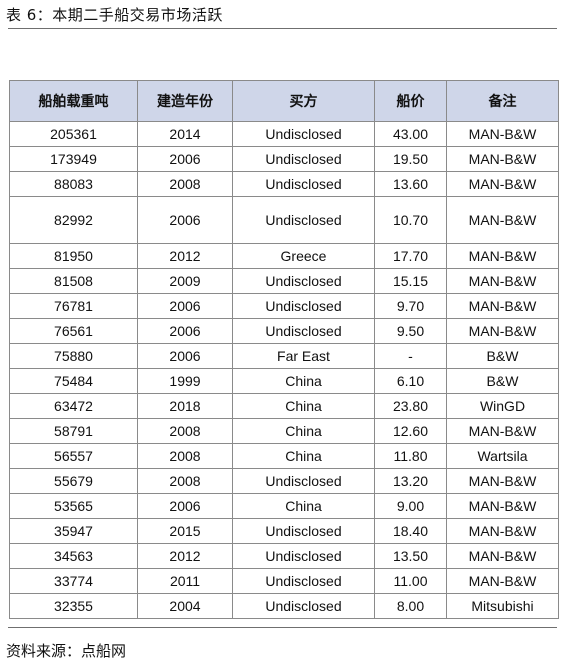 This screenshot has width=565, height=666. What do you see at coordinates (502, 456) in the screenshot?
I see `cell-remarks: Wartsila` at bounding box center [502, 456].